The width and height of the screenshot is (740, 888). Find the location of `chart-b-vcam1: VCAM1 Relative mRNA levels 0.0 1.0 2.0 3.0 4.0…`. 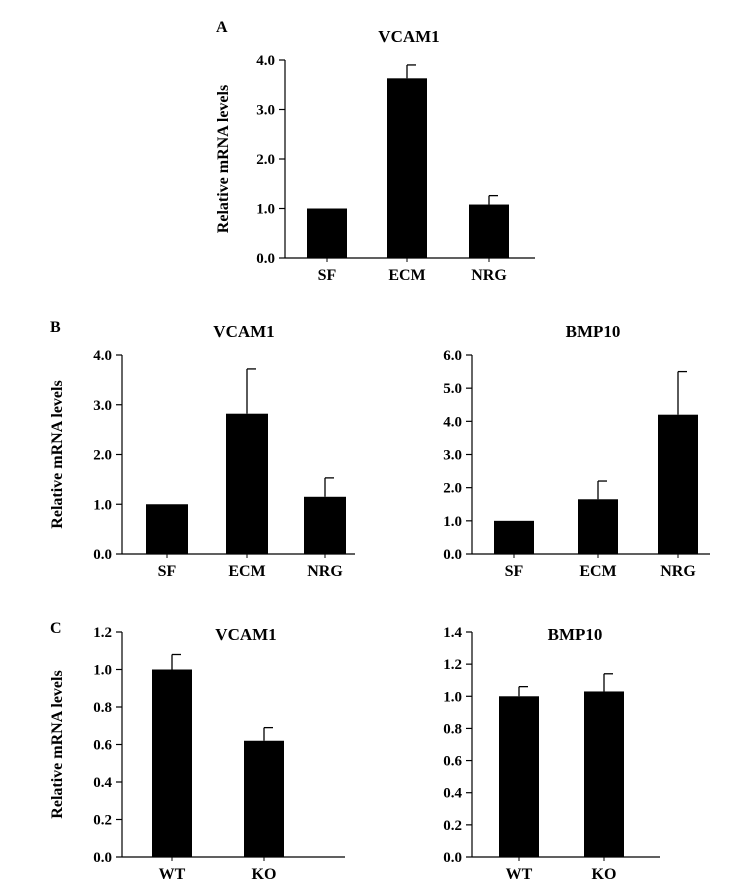

chart-b-vcam1: VCAM1 Relative mRNA levels 0.0 1.0 2.0 3.0 4.0… is located at coordinates (202, 451).